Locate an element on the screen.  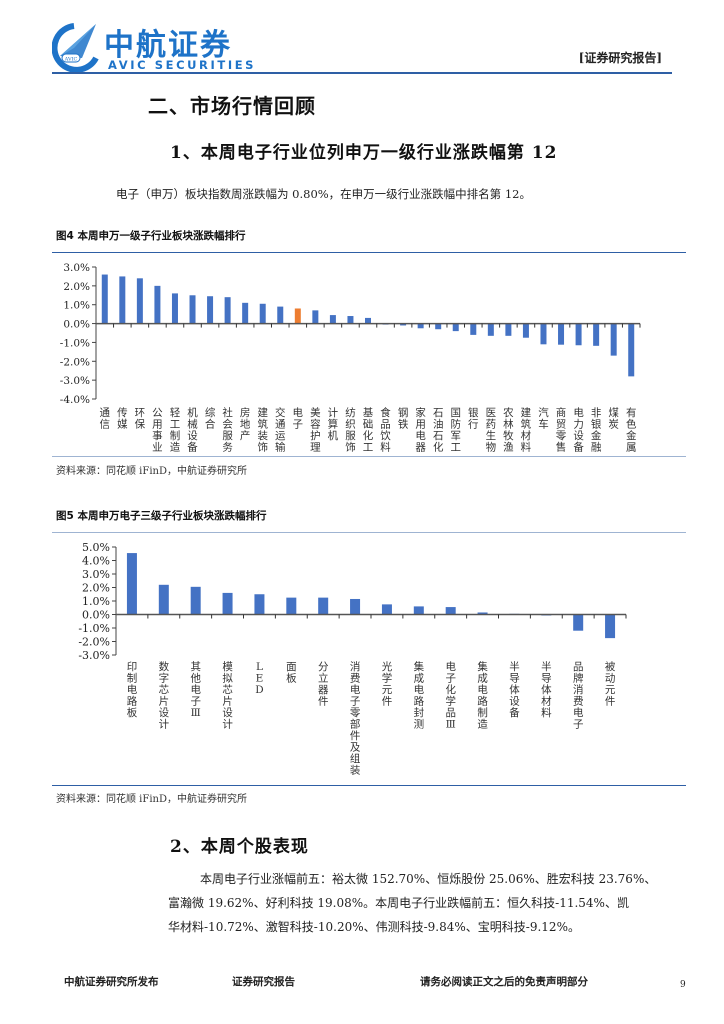
x-category-label: 半导体设备 is located at coordinates (514, 689).